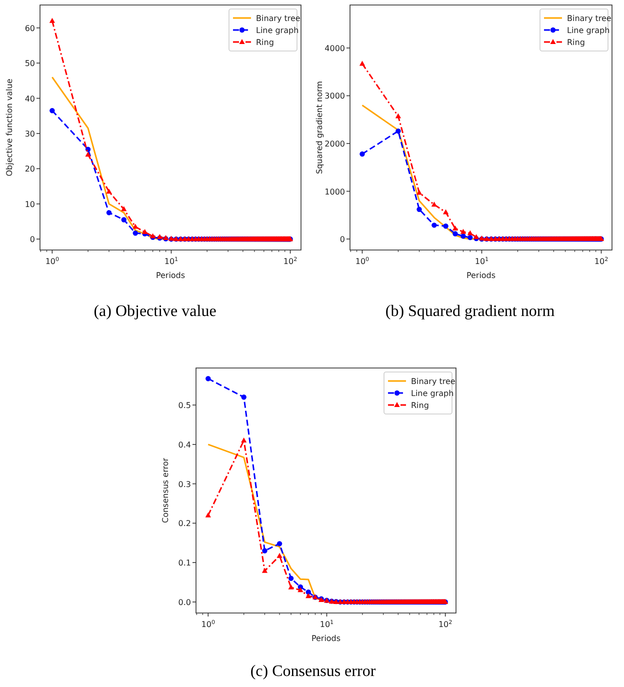  What do you see at coordinates (29, 63) in the screenshot?
I see `y-tick-label: 50` at bounding box center [29, 63].